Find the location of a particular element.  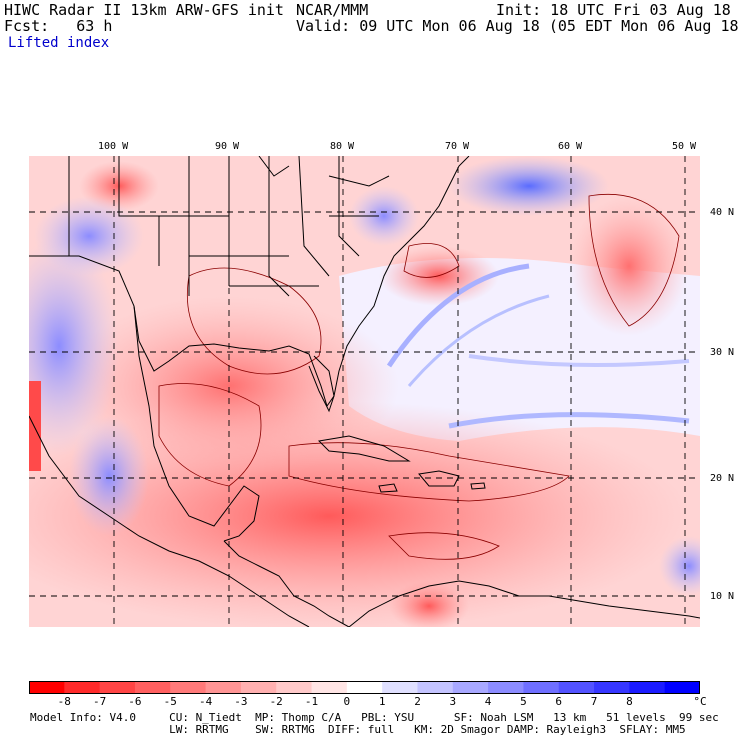

colorbar-tick-label: -3 is located at coordinates (241, 701).